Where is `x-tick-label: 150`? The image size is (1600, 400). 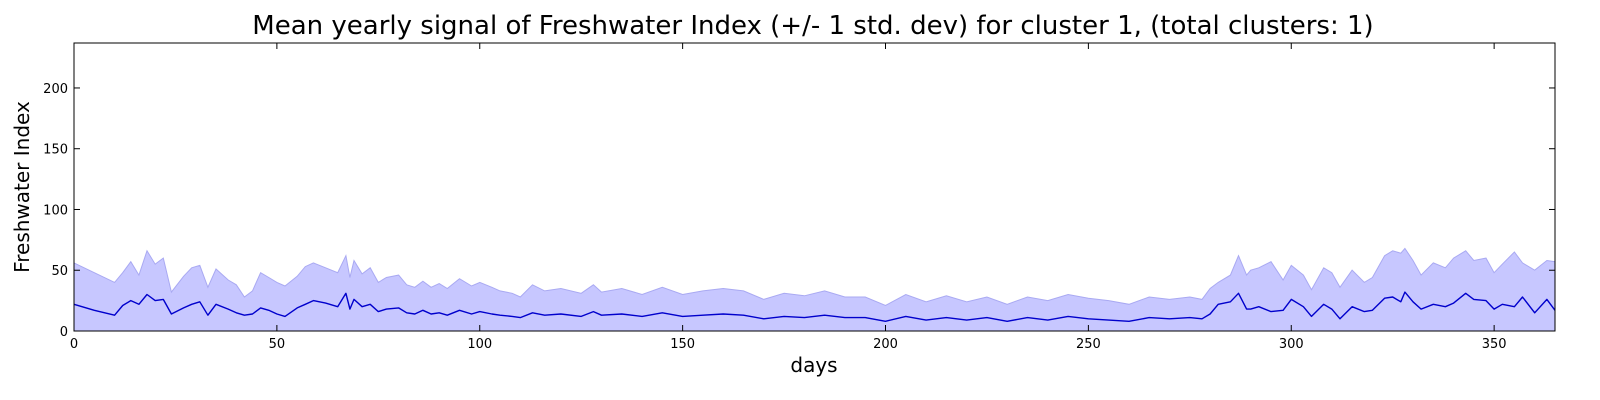 x-tick-label: 150 is located at coordinates (682, 344).